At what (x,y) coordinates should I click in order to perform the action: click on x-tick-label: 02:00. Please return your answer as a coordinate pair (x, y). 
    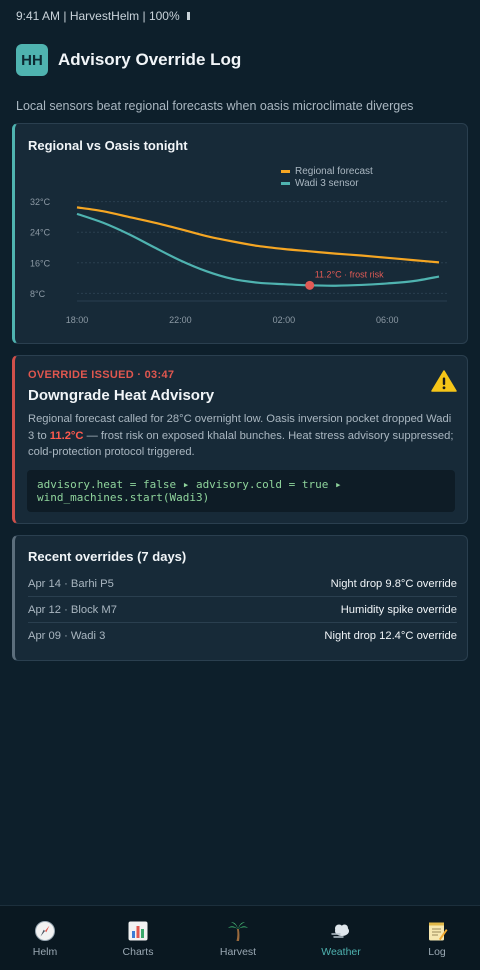
    Looking at the image, I should click on (284, 320).